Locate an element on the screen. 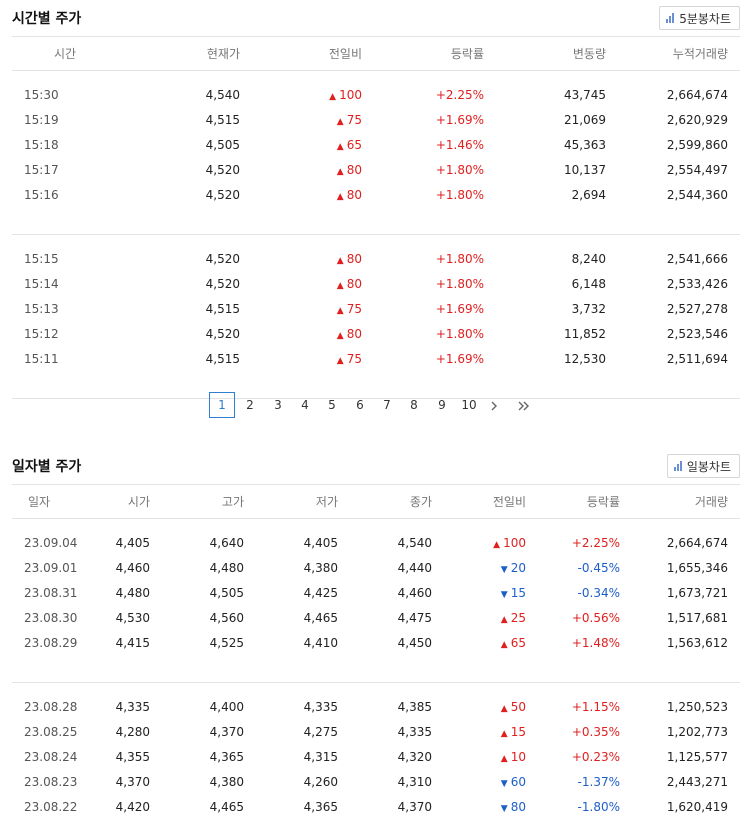 The width and height of the screenshot is (746, 820). table-header-row: 일자 시가 고가 저가 종가 전일비 등락률 거래량 is located at coordinates (376, 501).